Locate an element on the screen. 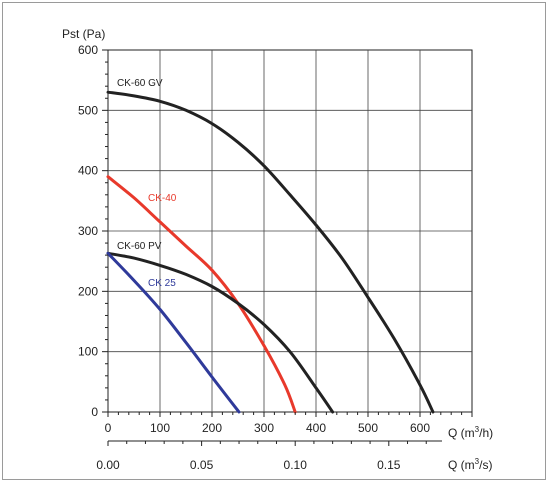  labels: CK-60 GV CK-40 CK-60 PV CK 25 is located at coordinates (147, 183).